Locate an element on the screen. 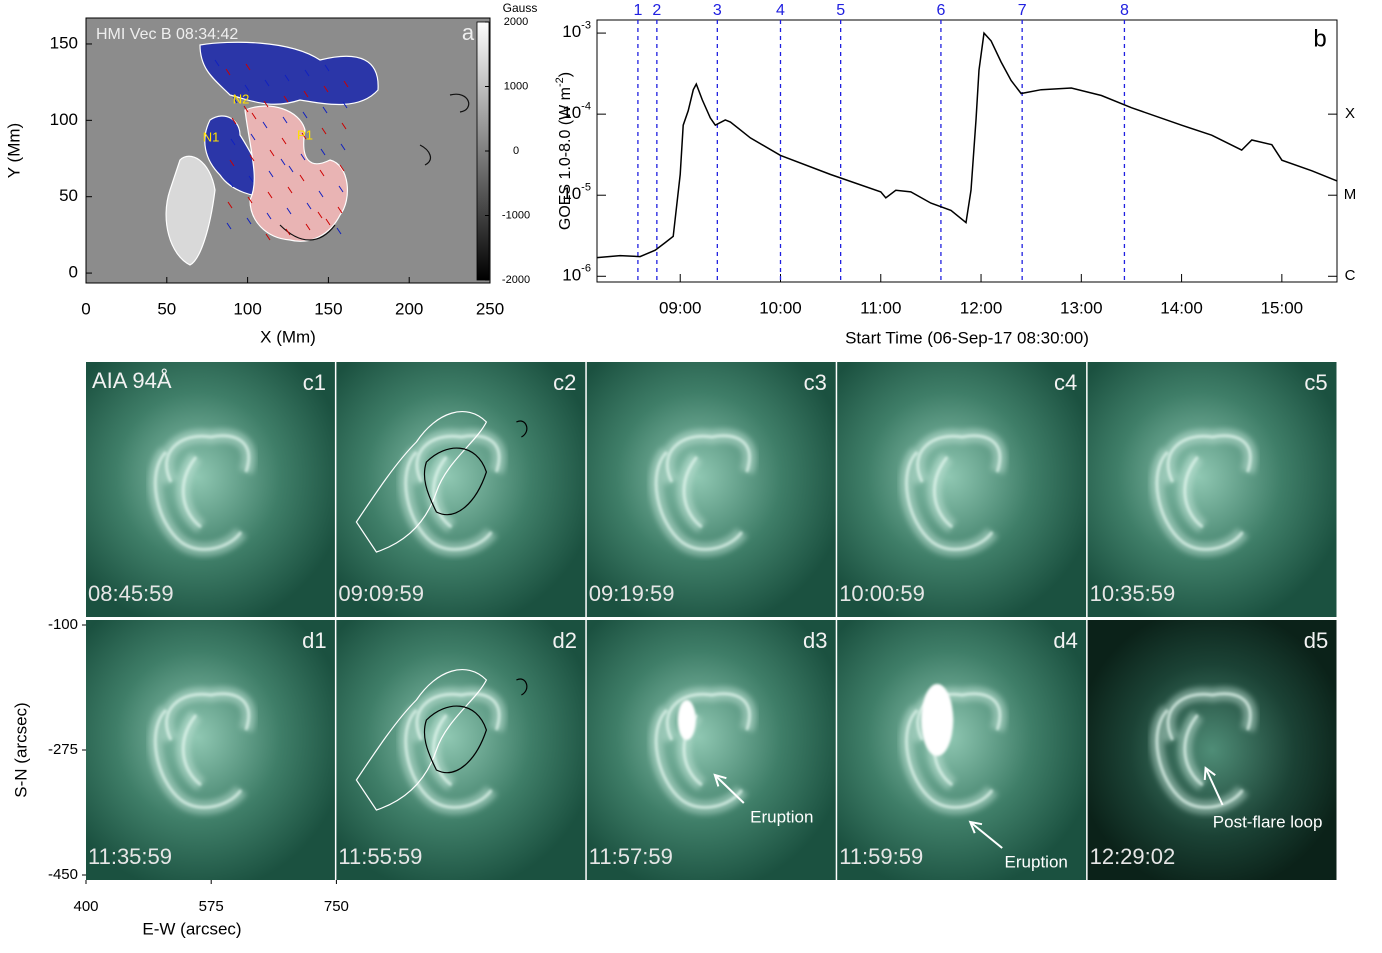 The width and height of the screenshot is (1382, 953). colorbar-tick-label: -1000 is located at coordinates (516, 215).